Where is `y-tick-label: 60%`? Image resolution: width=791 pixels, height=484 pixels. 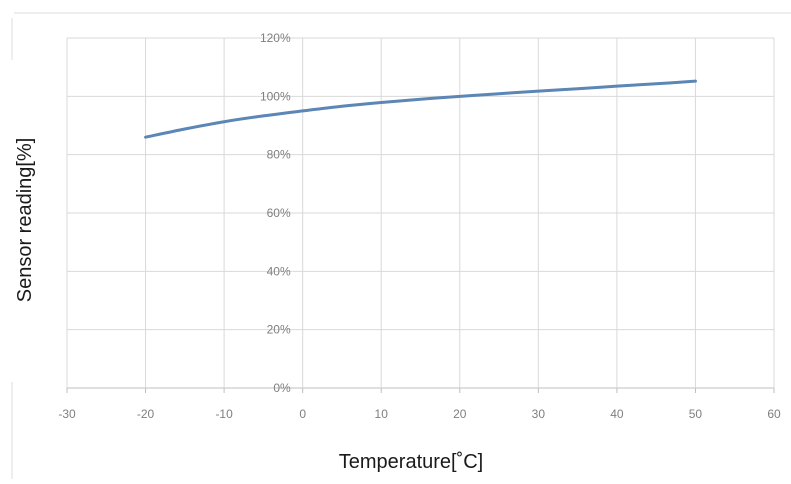 y-tick-label: 60% is located at coordinates (279, 213).